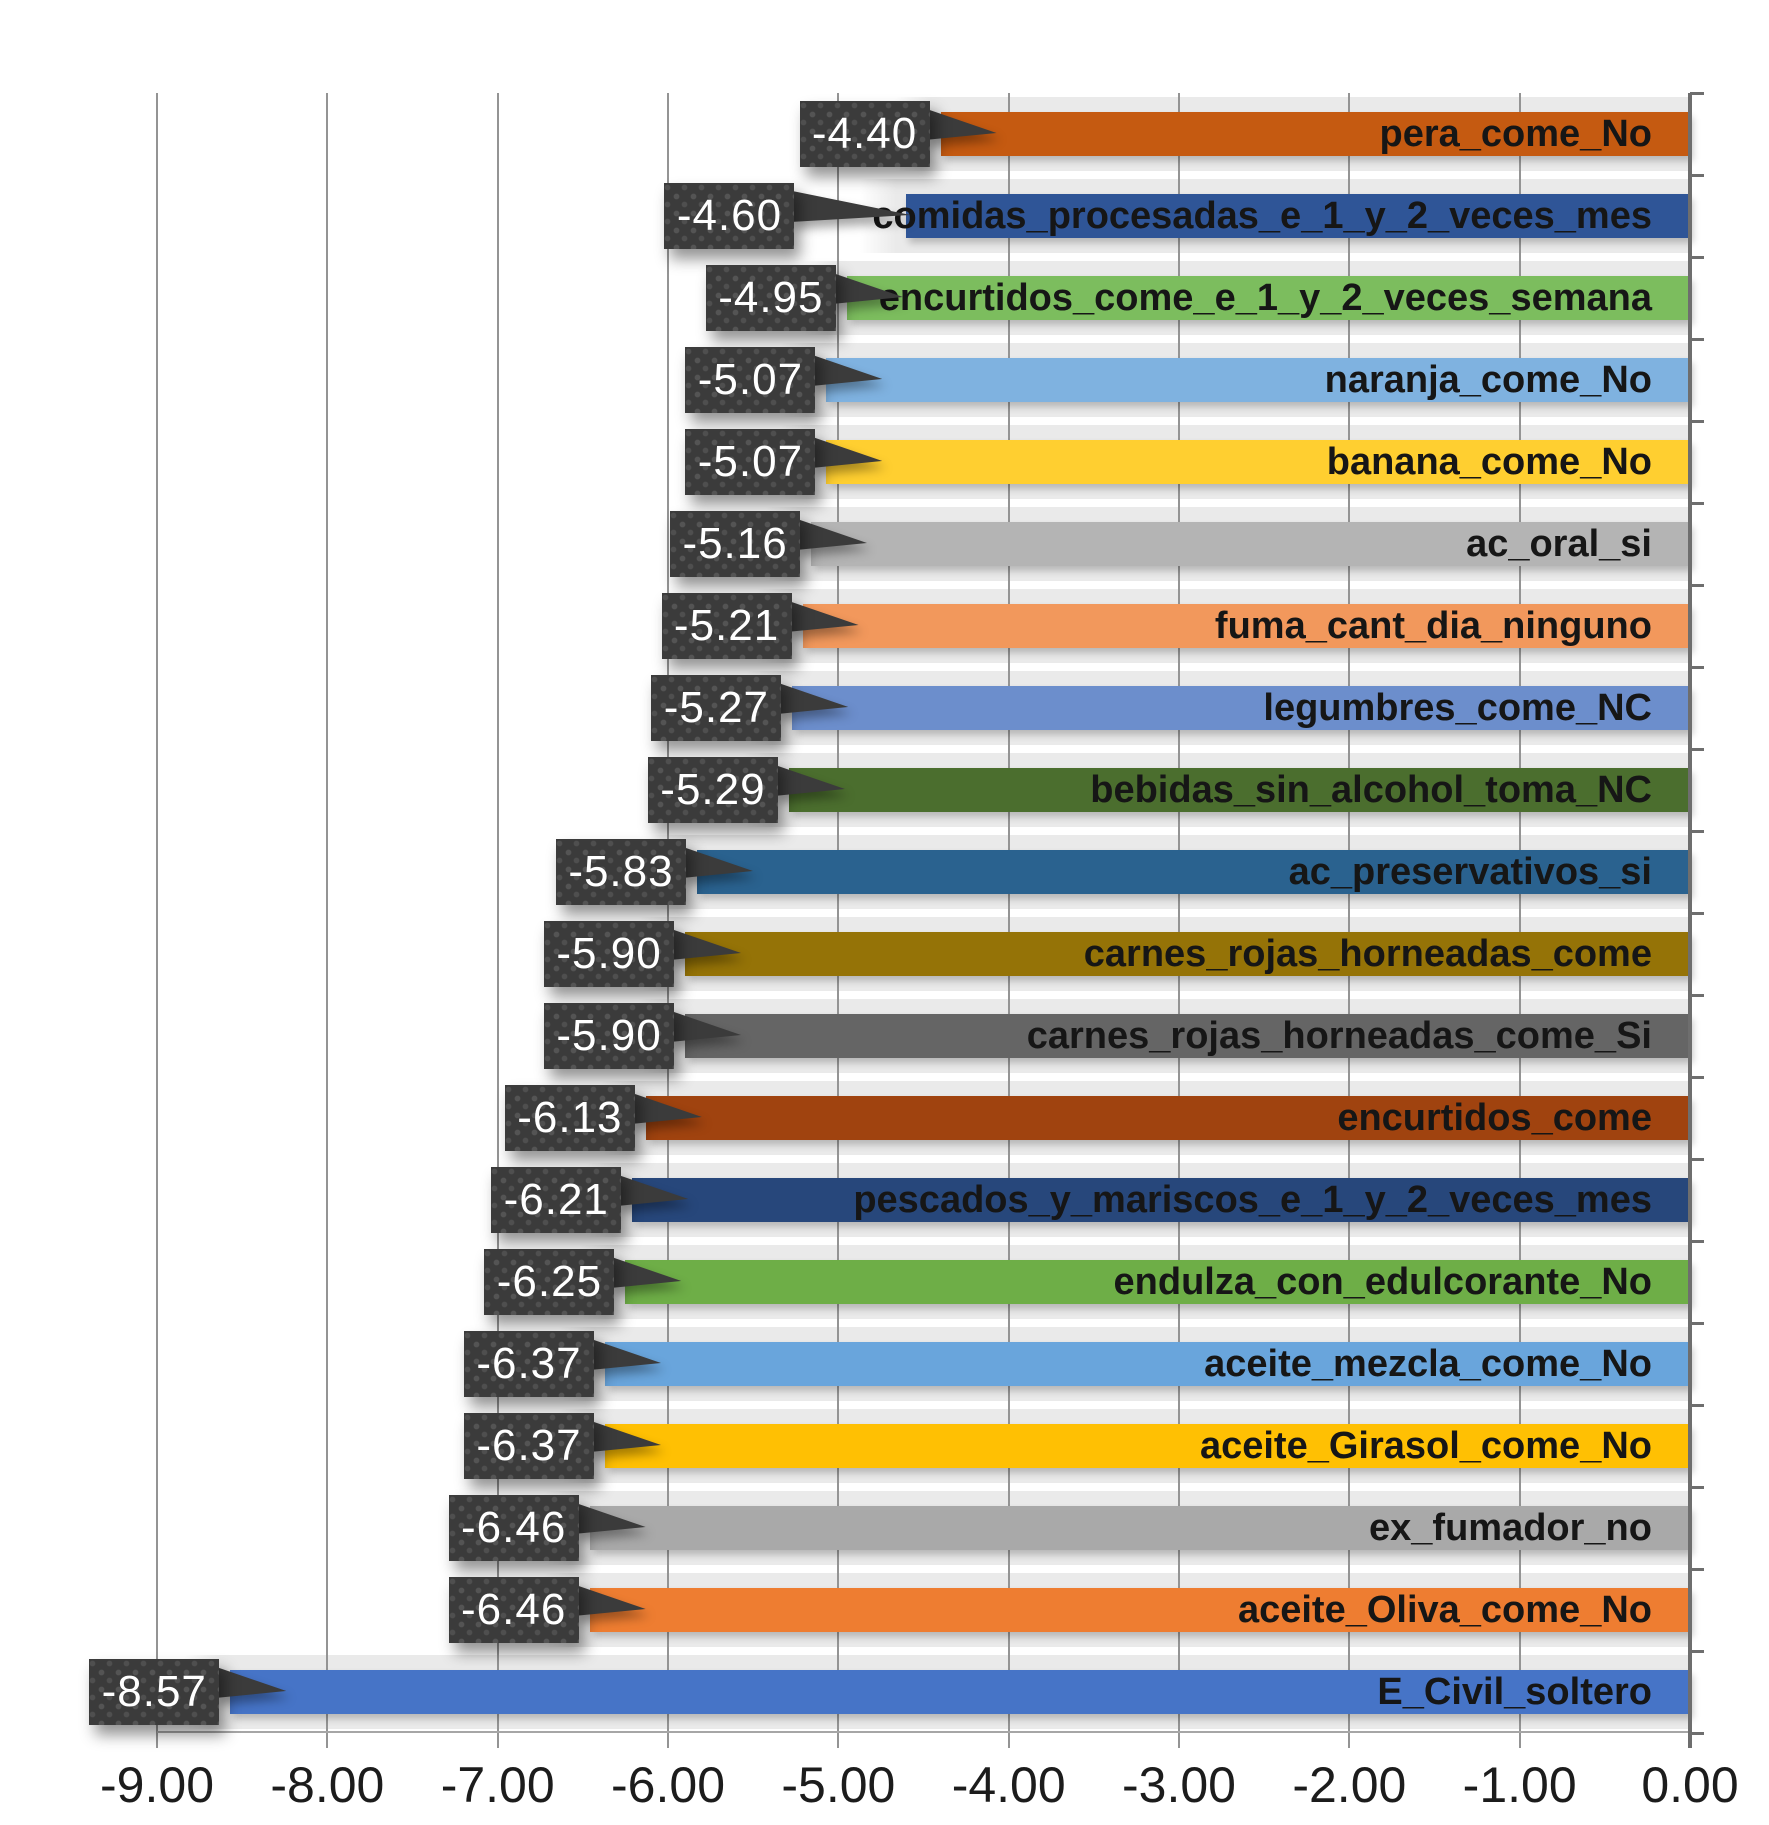 The image size is (1769, 1825). Describe the element at coordinates (1139, 1610) in the screenshot. I see `bar: aceite_Oliva_come_No` at that location.